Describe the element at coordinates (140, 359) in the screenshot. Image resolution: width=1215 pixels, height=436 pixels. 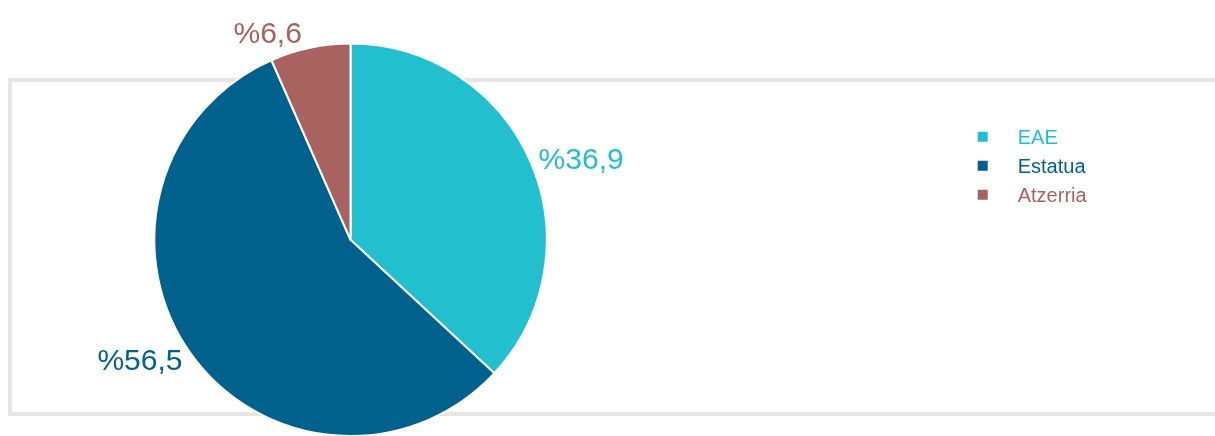
I see `data-label: %56,5` at that location.